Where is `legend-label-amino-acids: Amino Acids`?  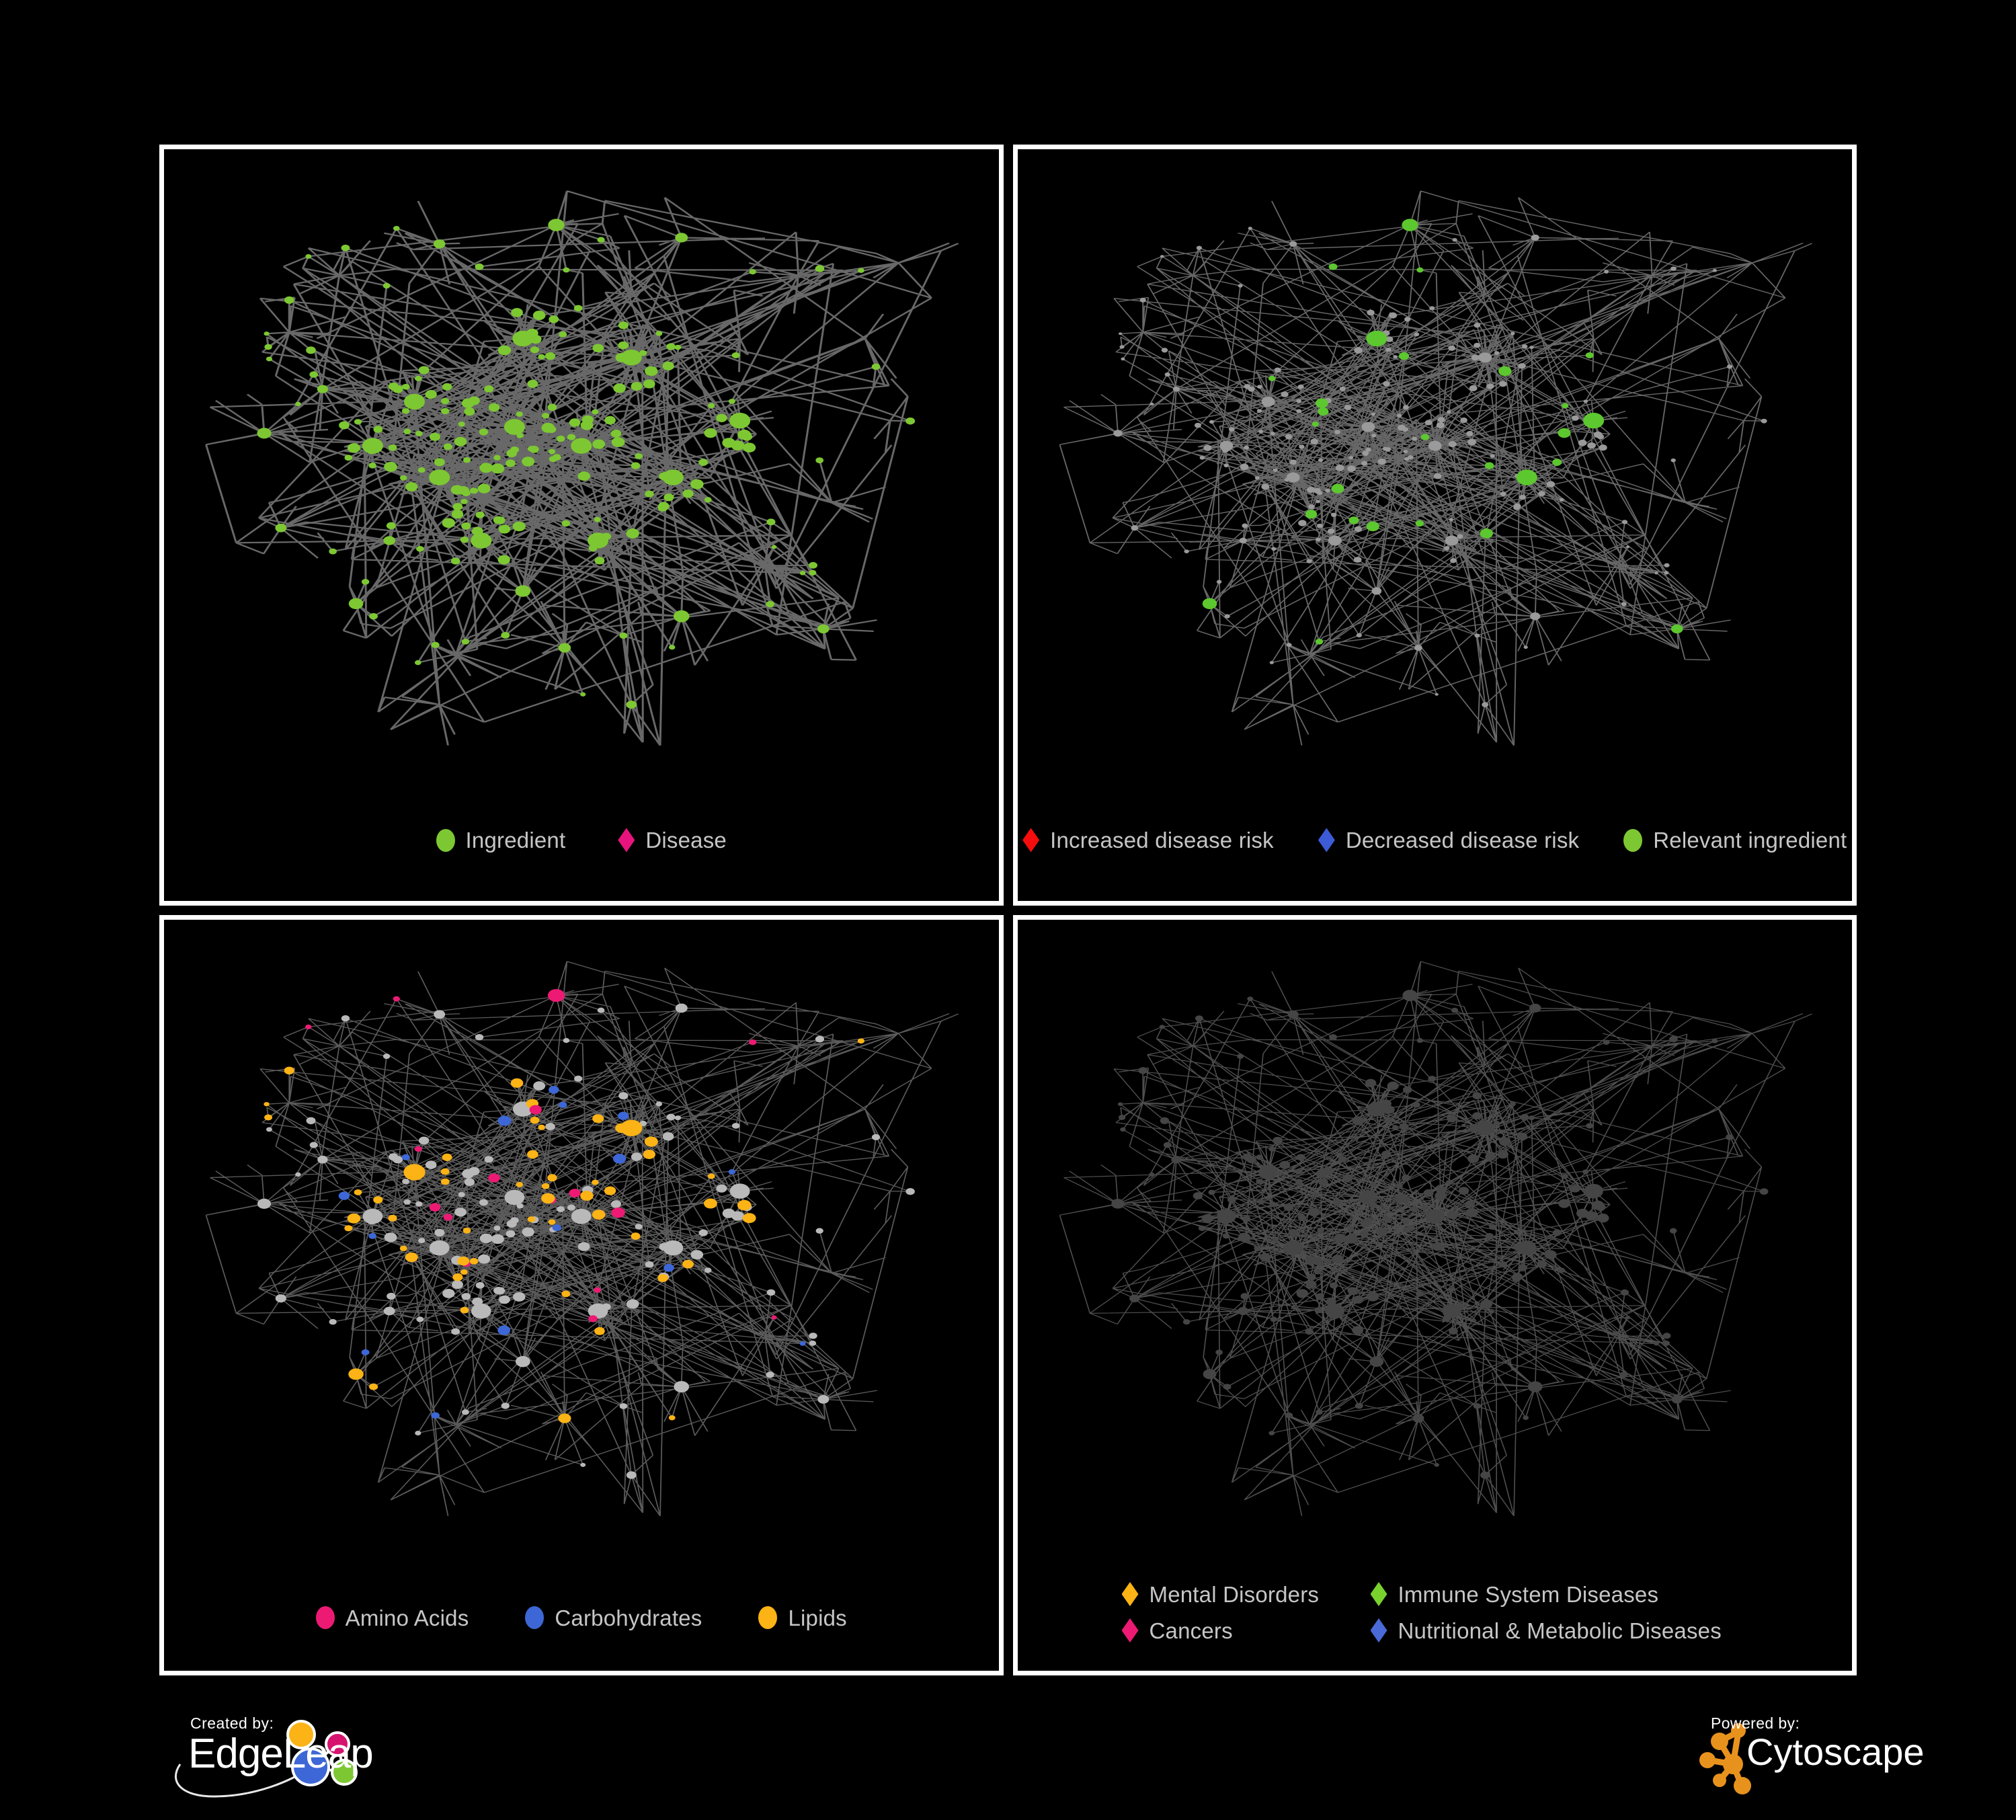
legend-label-amino-acids: Amino Acids is located at coordinates (407, 1617).